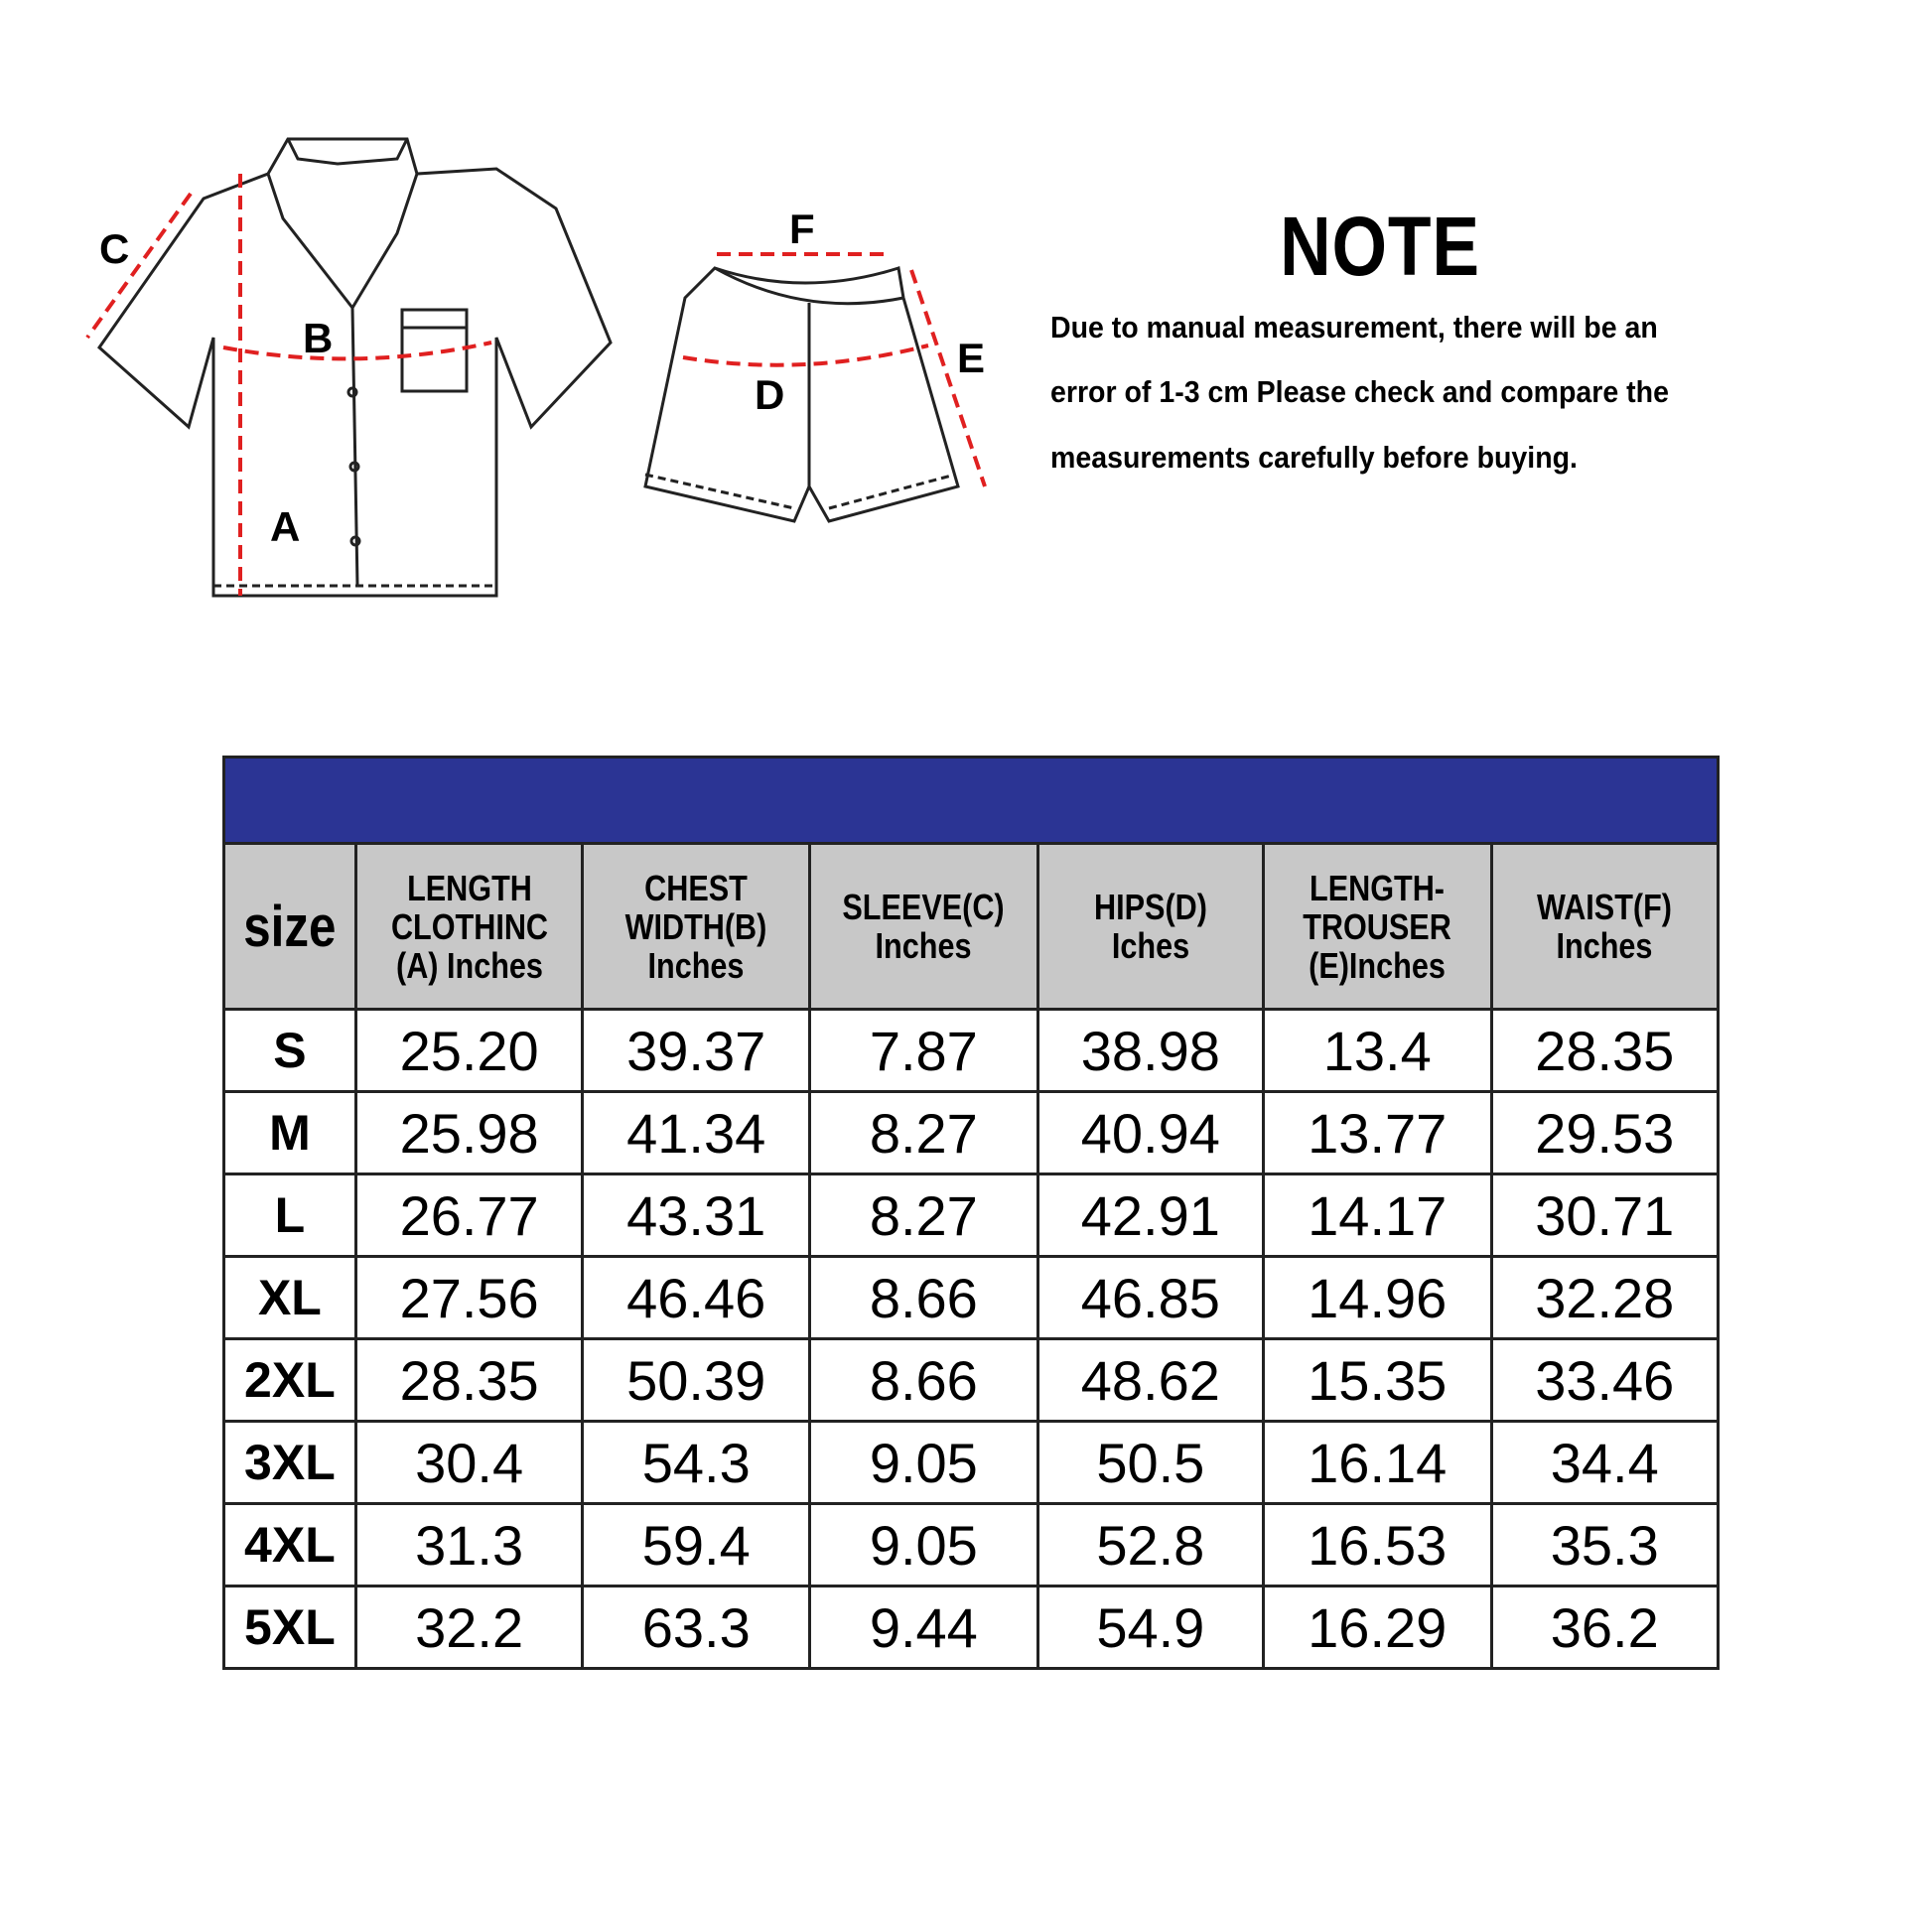 This screenshot has height=1932, width=1932. Describe the element at coordinates (1605, 907) in the screenshot. I see `column-header-line: WAIST(F)` at that location.